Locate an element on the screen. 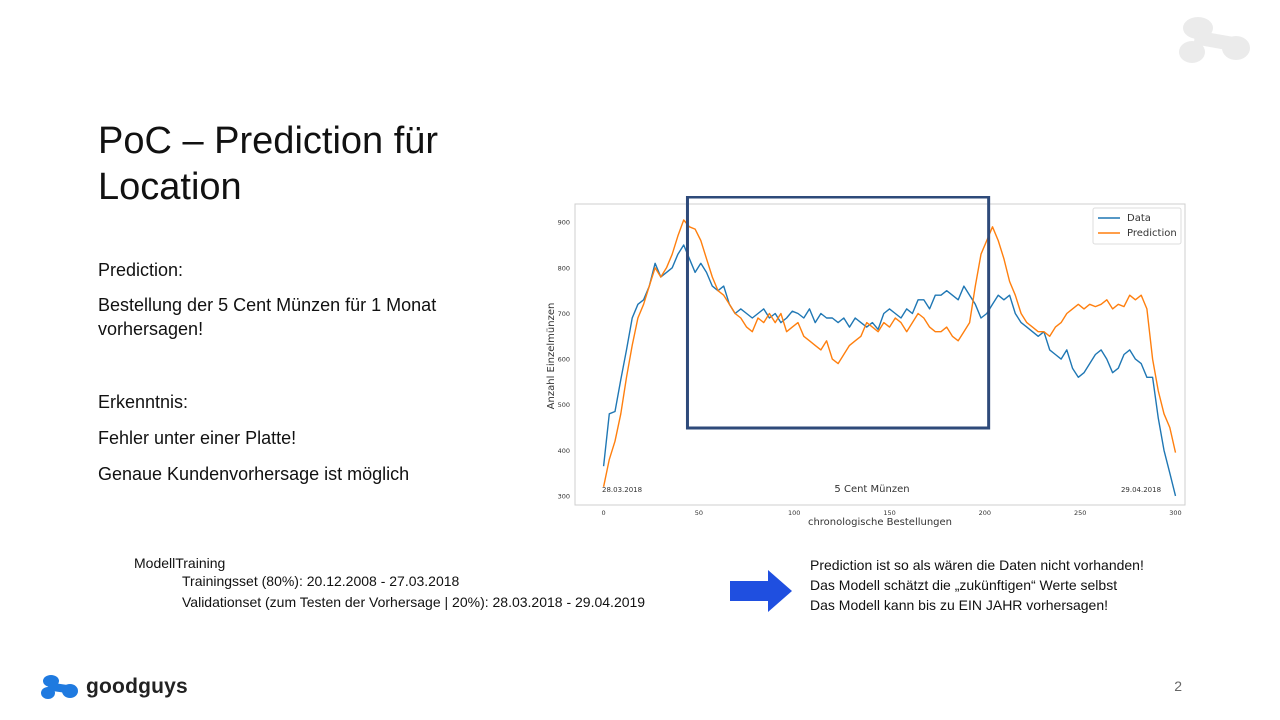 The width and height of the screenshot is (1280, 720). goodguys-logo-icon is located at coordinates (59, 687).